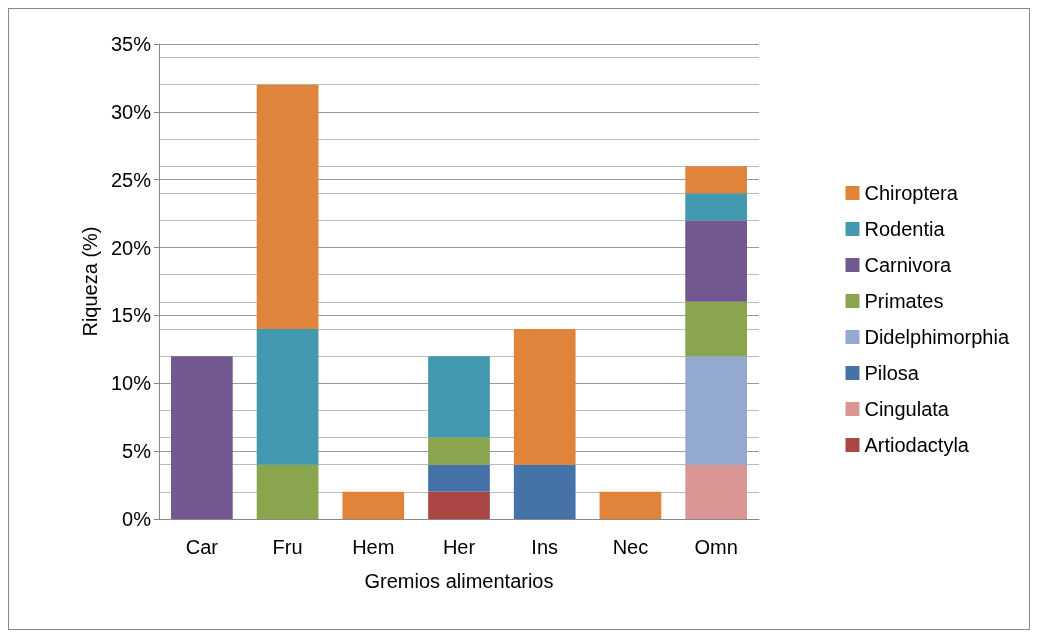  I want to click on legend-label: Rodentia, so click(905, 229).